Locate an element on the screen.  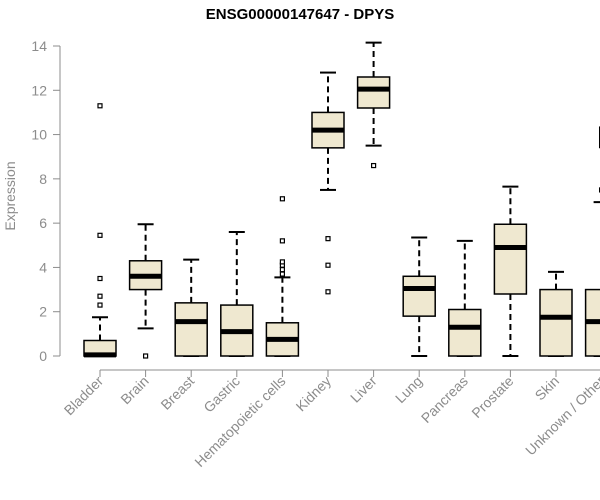
x-tick-label: Hematopoietic cells is located at coordinates (239, 421).